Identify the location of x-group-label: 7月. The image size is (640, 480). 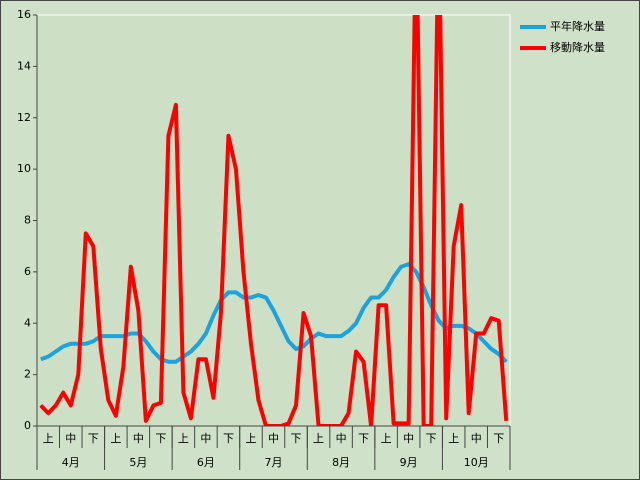
(274, 462).